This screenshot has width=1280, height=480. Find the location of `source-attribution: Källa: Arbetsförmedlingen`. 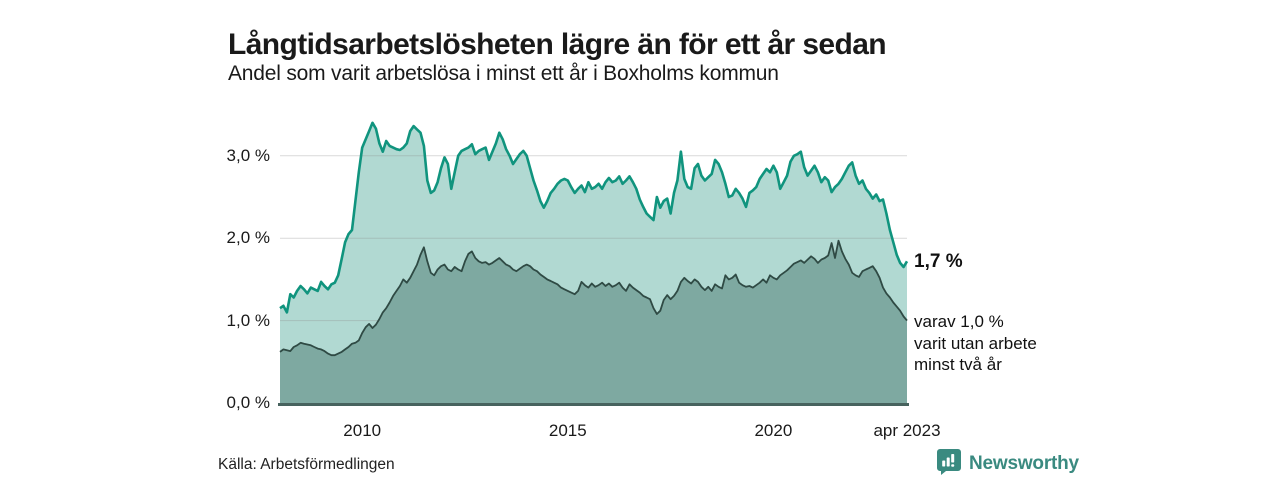

source-attribution: Källa: Arbetsförmedlingen is located at coordinates (306, 464).